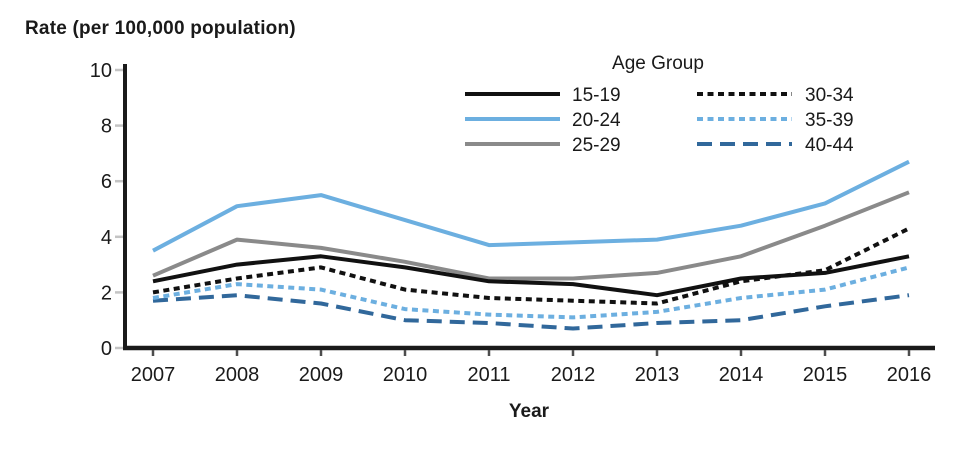  Describe the element at coordinates (596, 95) in the screenshot. I see `legend-label-15-19: 15-19` at that location.